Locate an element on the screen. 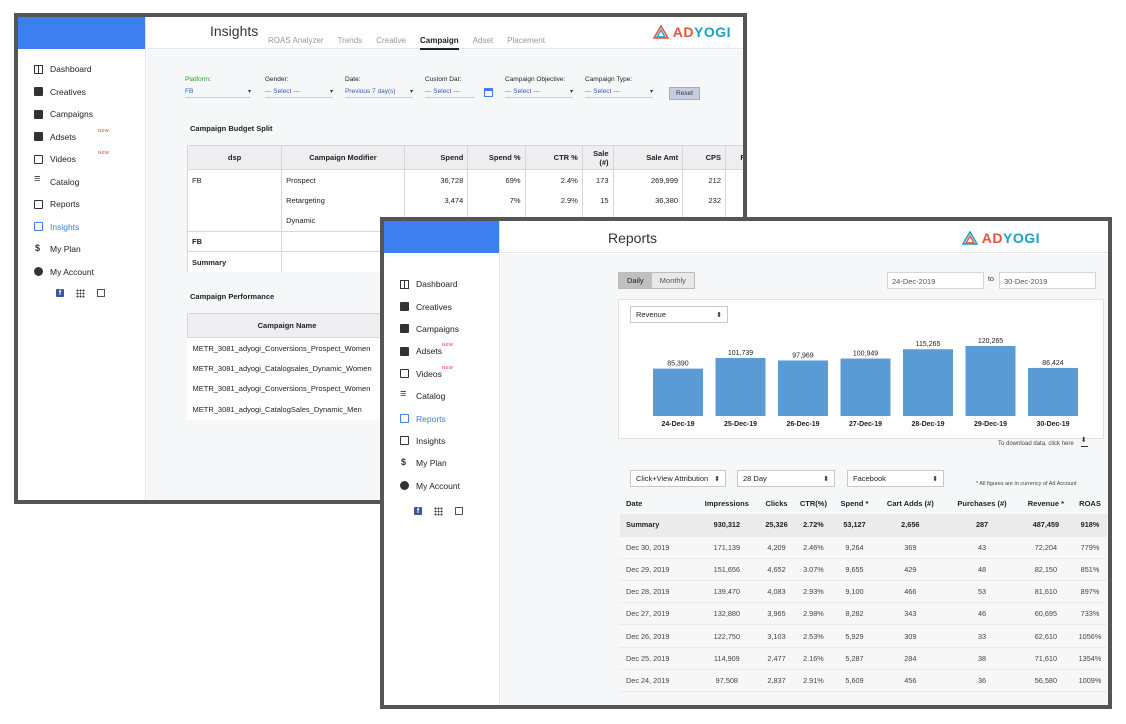 The height and width of the screenshot is (724, 1126). campaign-type-filter: Campaign Type: --- Select --- ▾ is located at coordinates (619, 87).